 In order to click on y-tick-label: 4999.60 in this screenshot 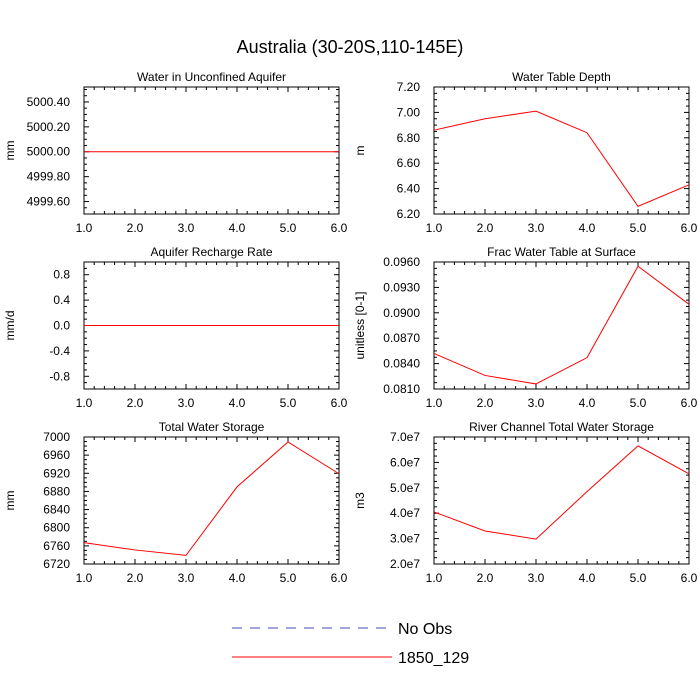, I will do `click(49, 202)`.